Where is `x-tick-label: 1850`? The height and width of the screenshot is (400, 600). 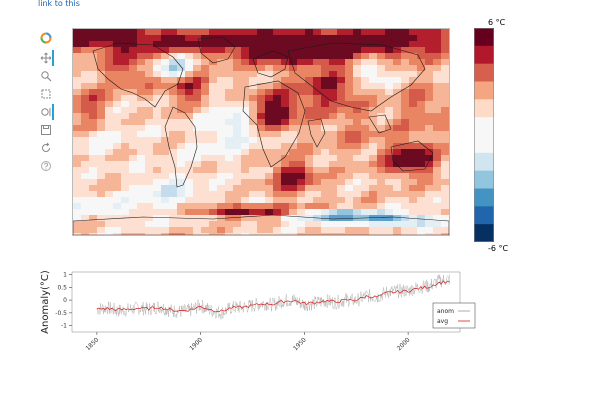
x-tick-label: 1850 is located at coordinates (93, 344).